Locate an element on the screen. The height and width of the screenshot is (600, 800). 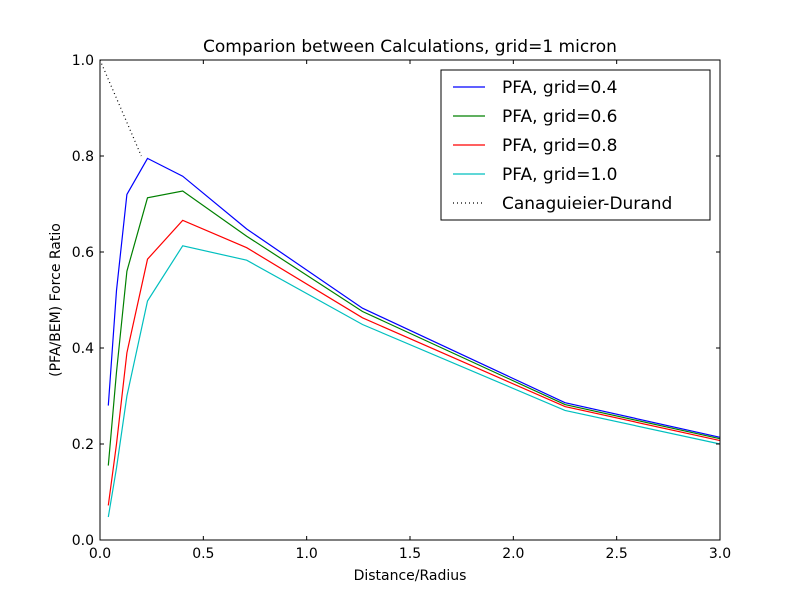
y-tick-label: 0.8 is located at coordinates (83, 157).